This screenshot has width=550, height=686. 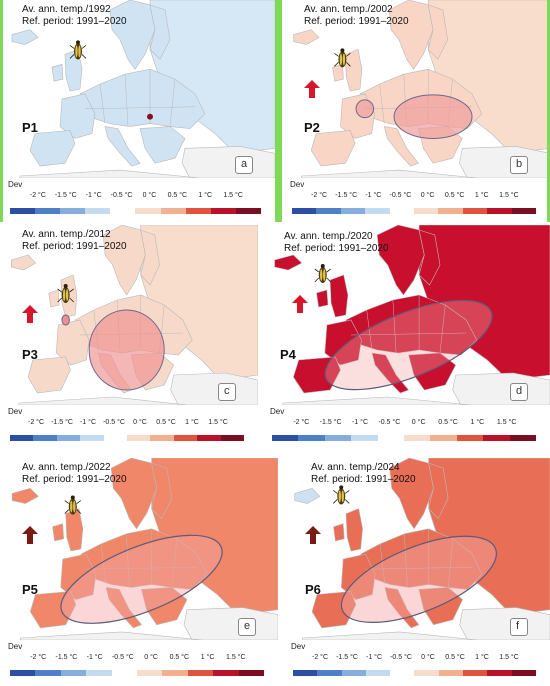 What do you see at coordinates (353, 70) in the screenshot?
I see `region-uk` at bounding box center [353, 70].